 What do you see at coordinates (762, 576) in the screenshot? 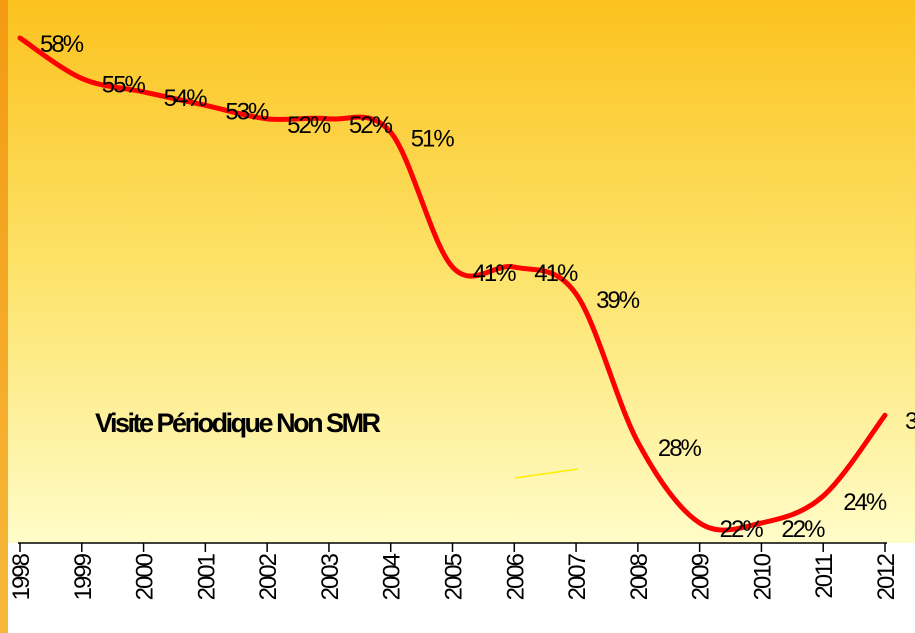
I see `x-tick-label: 2010` at bounding box center [762, 576].